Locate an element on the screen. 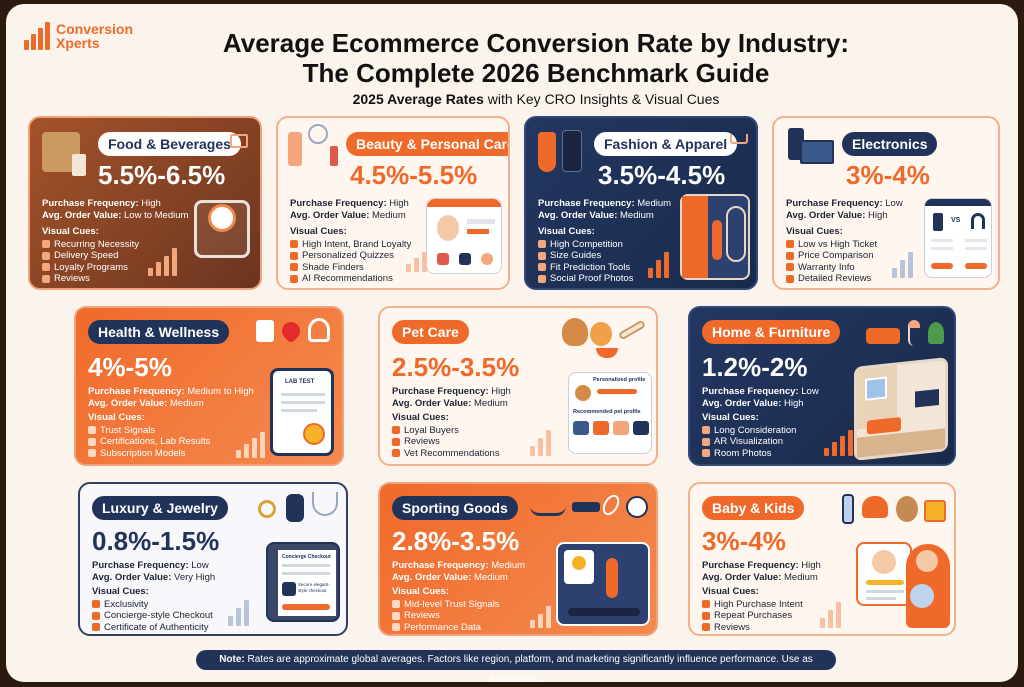 Image resolution: width=1024 pixels, height=687 pixels. dress-icon is located at coordinates (547, 152).